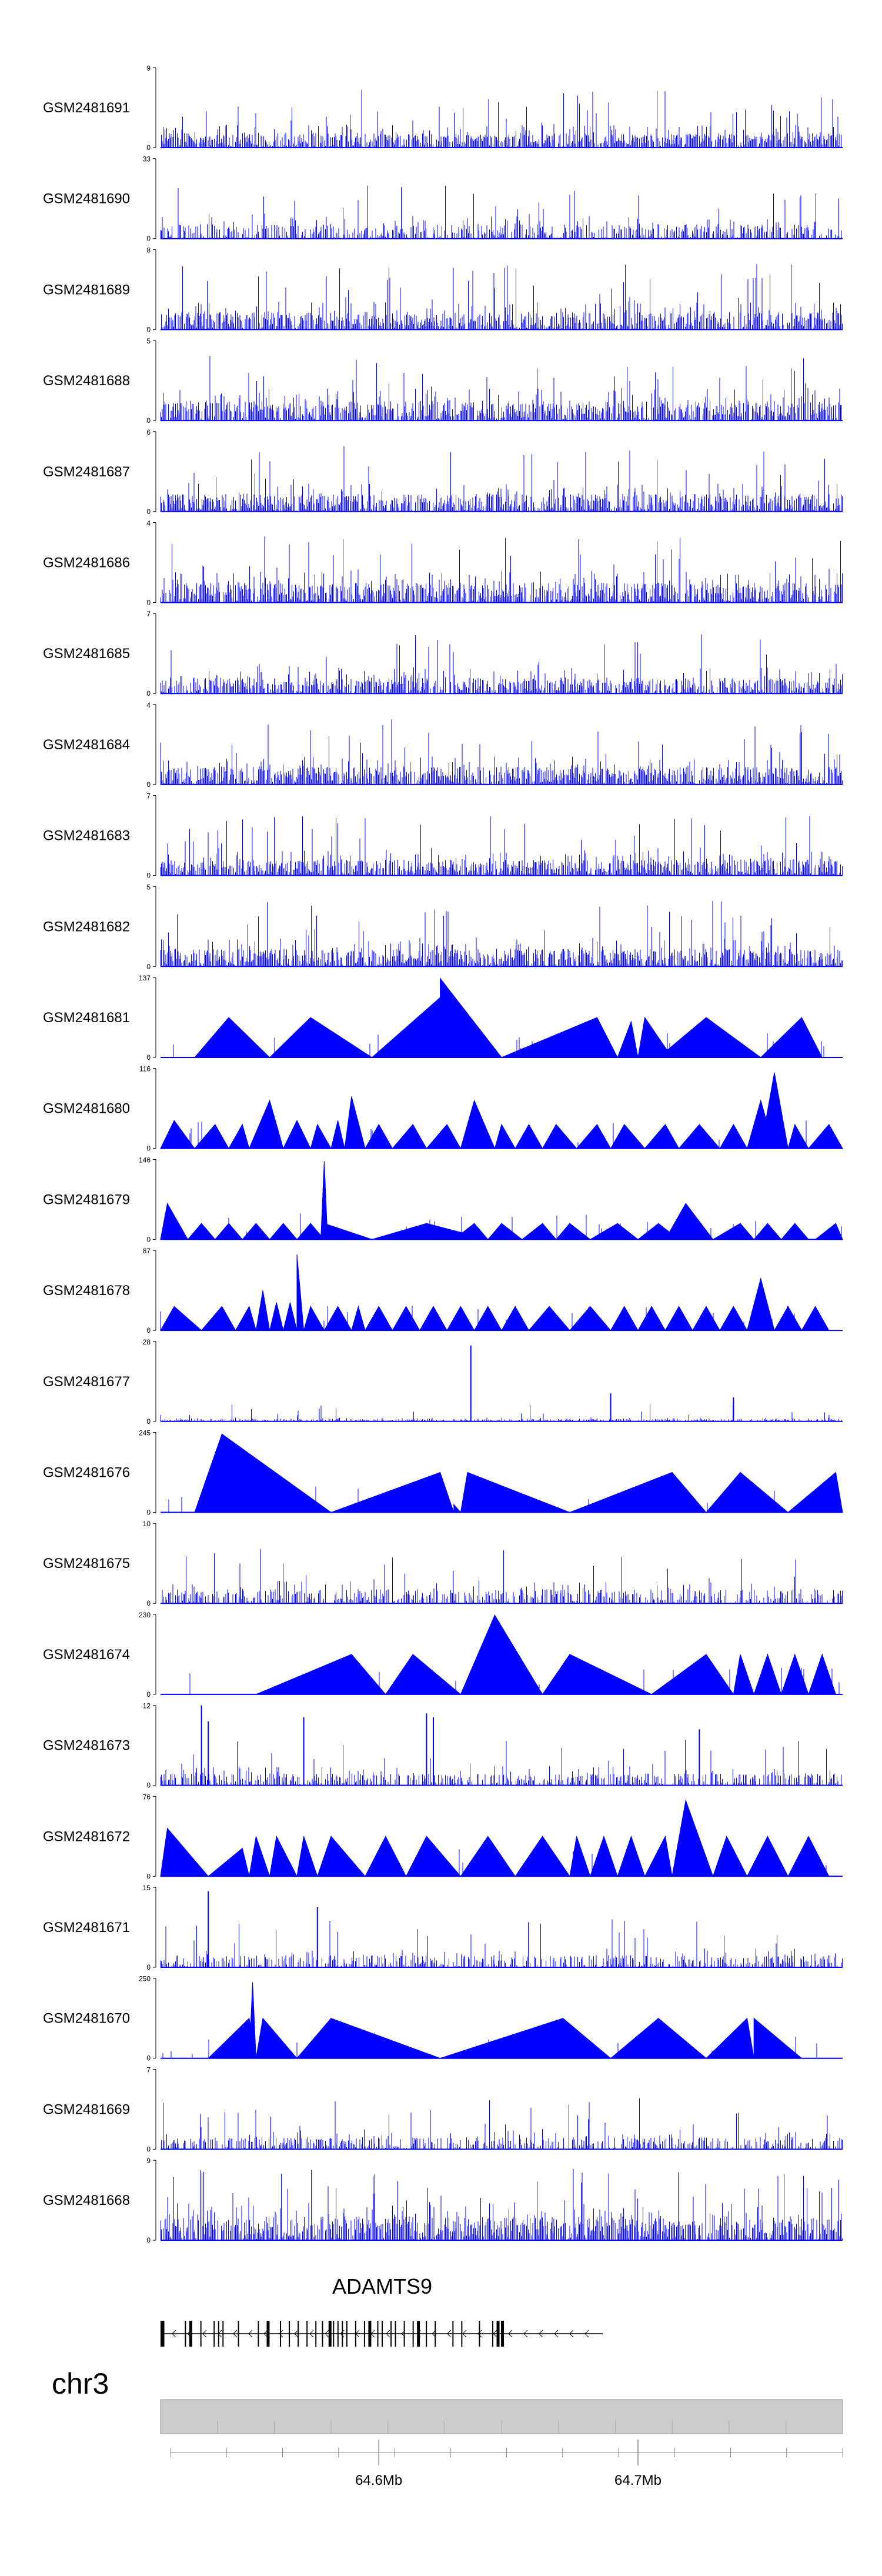  I want to click on track-label: GSM2481687, so click(86, 472).